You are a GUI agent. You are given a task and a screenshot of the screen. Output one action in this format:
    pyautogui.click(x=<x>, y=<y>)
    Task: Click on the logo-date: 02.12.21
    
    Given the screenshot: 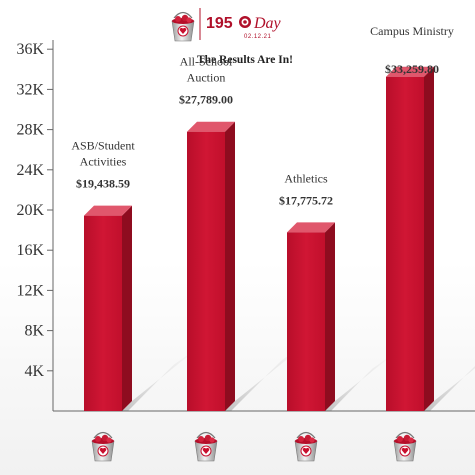 What is the action you would take?
    pyautogui.click(x=258, y=37)
    